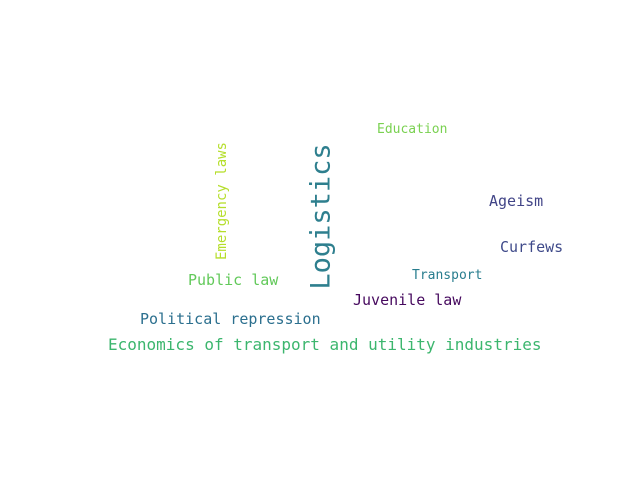 This screenshot has height=480, width=640. Describe the element at coordinates (532, 247) in the screenshot. I see `word-curfews: Curfews` at that location.